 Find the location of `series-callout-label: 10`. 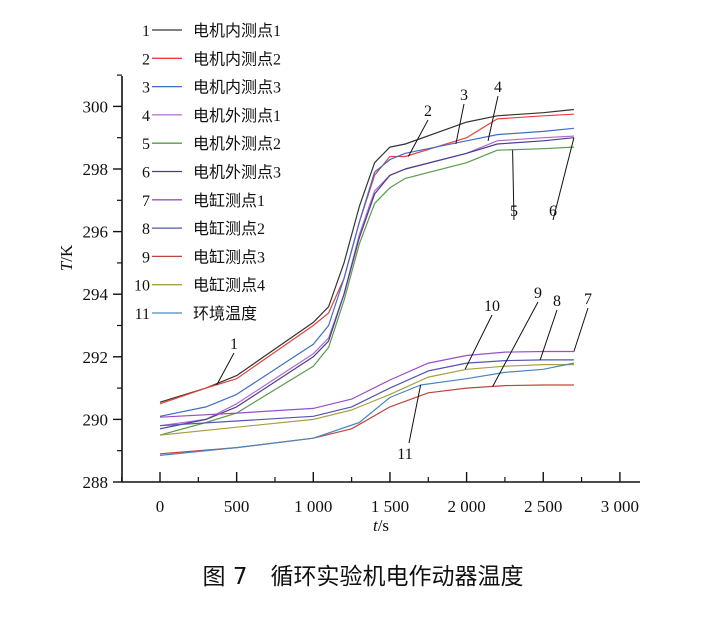

series-callout-label: 10 is located at coordinates (492, 306).